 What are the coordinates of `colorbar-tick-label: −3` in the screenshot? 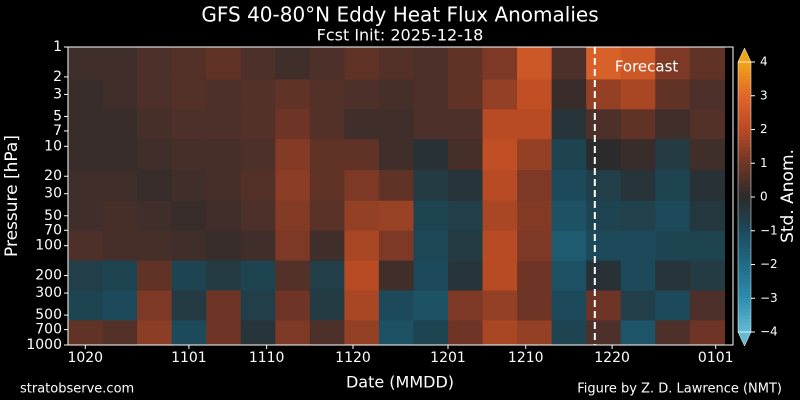 It's located at (769, 298).